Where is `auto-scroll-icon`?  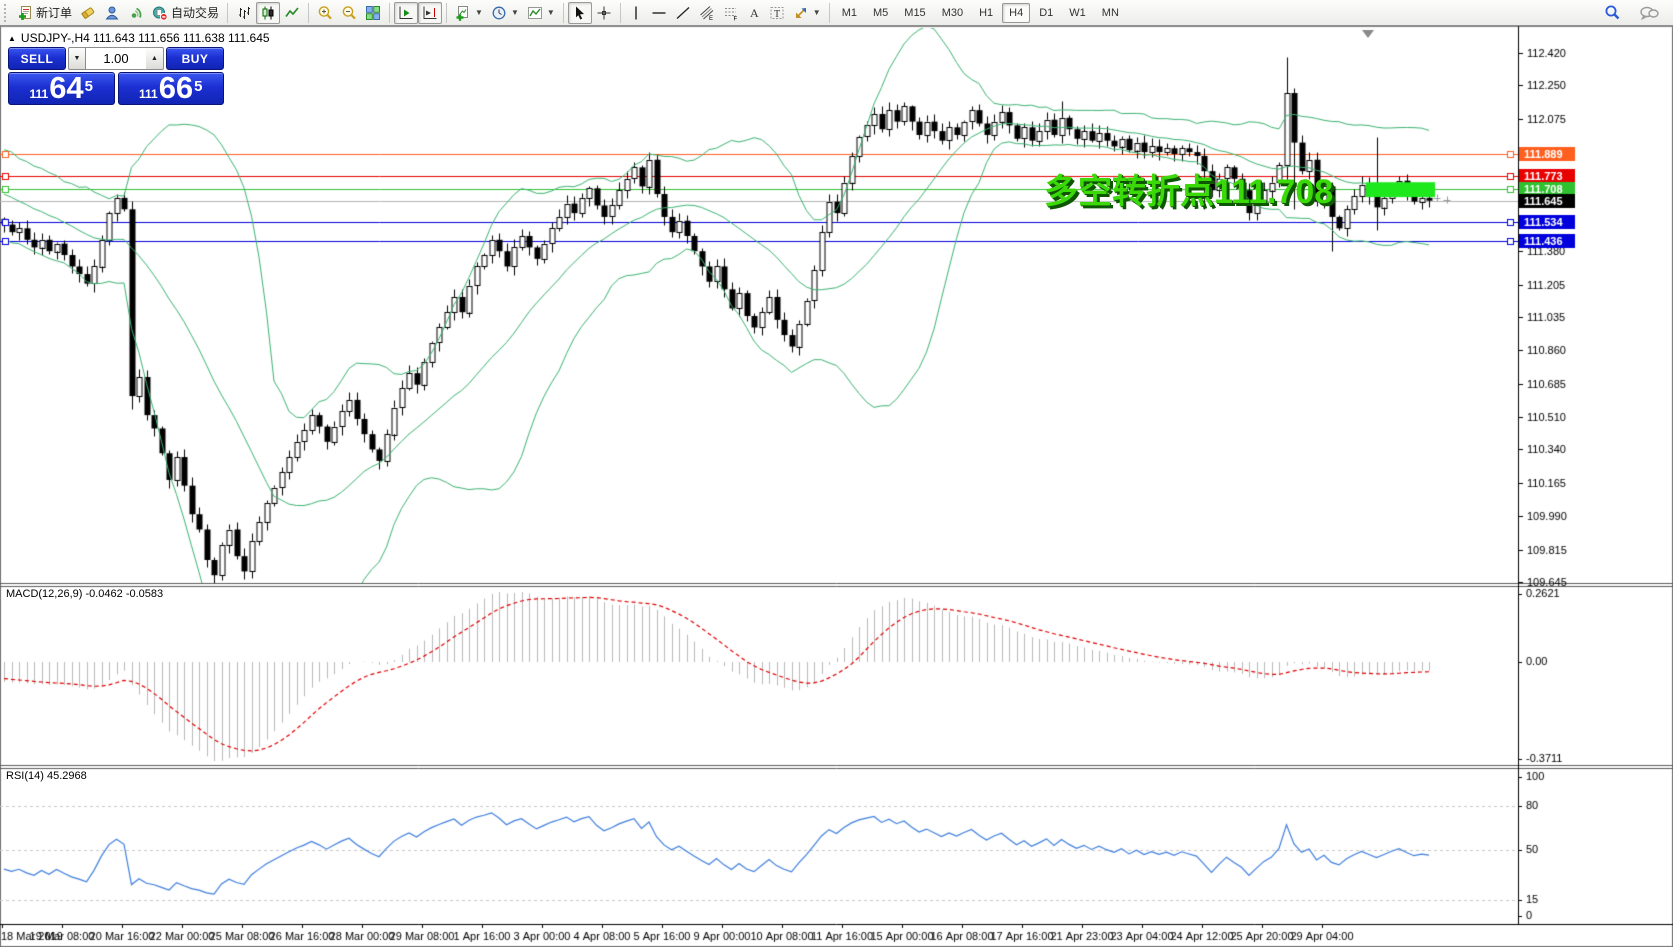
auto-scroll-icon is located at coordinates (406, 13).